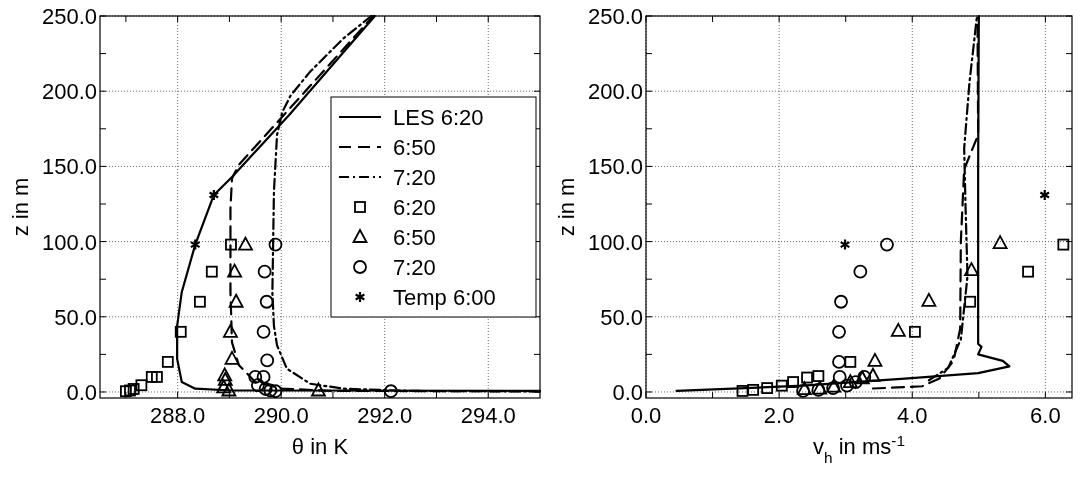  Describe the element at coordinates (912, 415) in the screenshot. I see `x-tick-label: 4.0` at that location.